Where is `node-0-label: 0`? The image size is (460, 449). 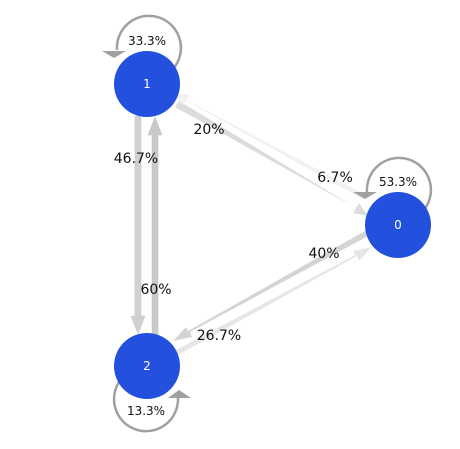 node-0-label: 0 is located at coordinates (398, 225).